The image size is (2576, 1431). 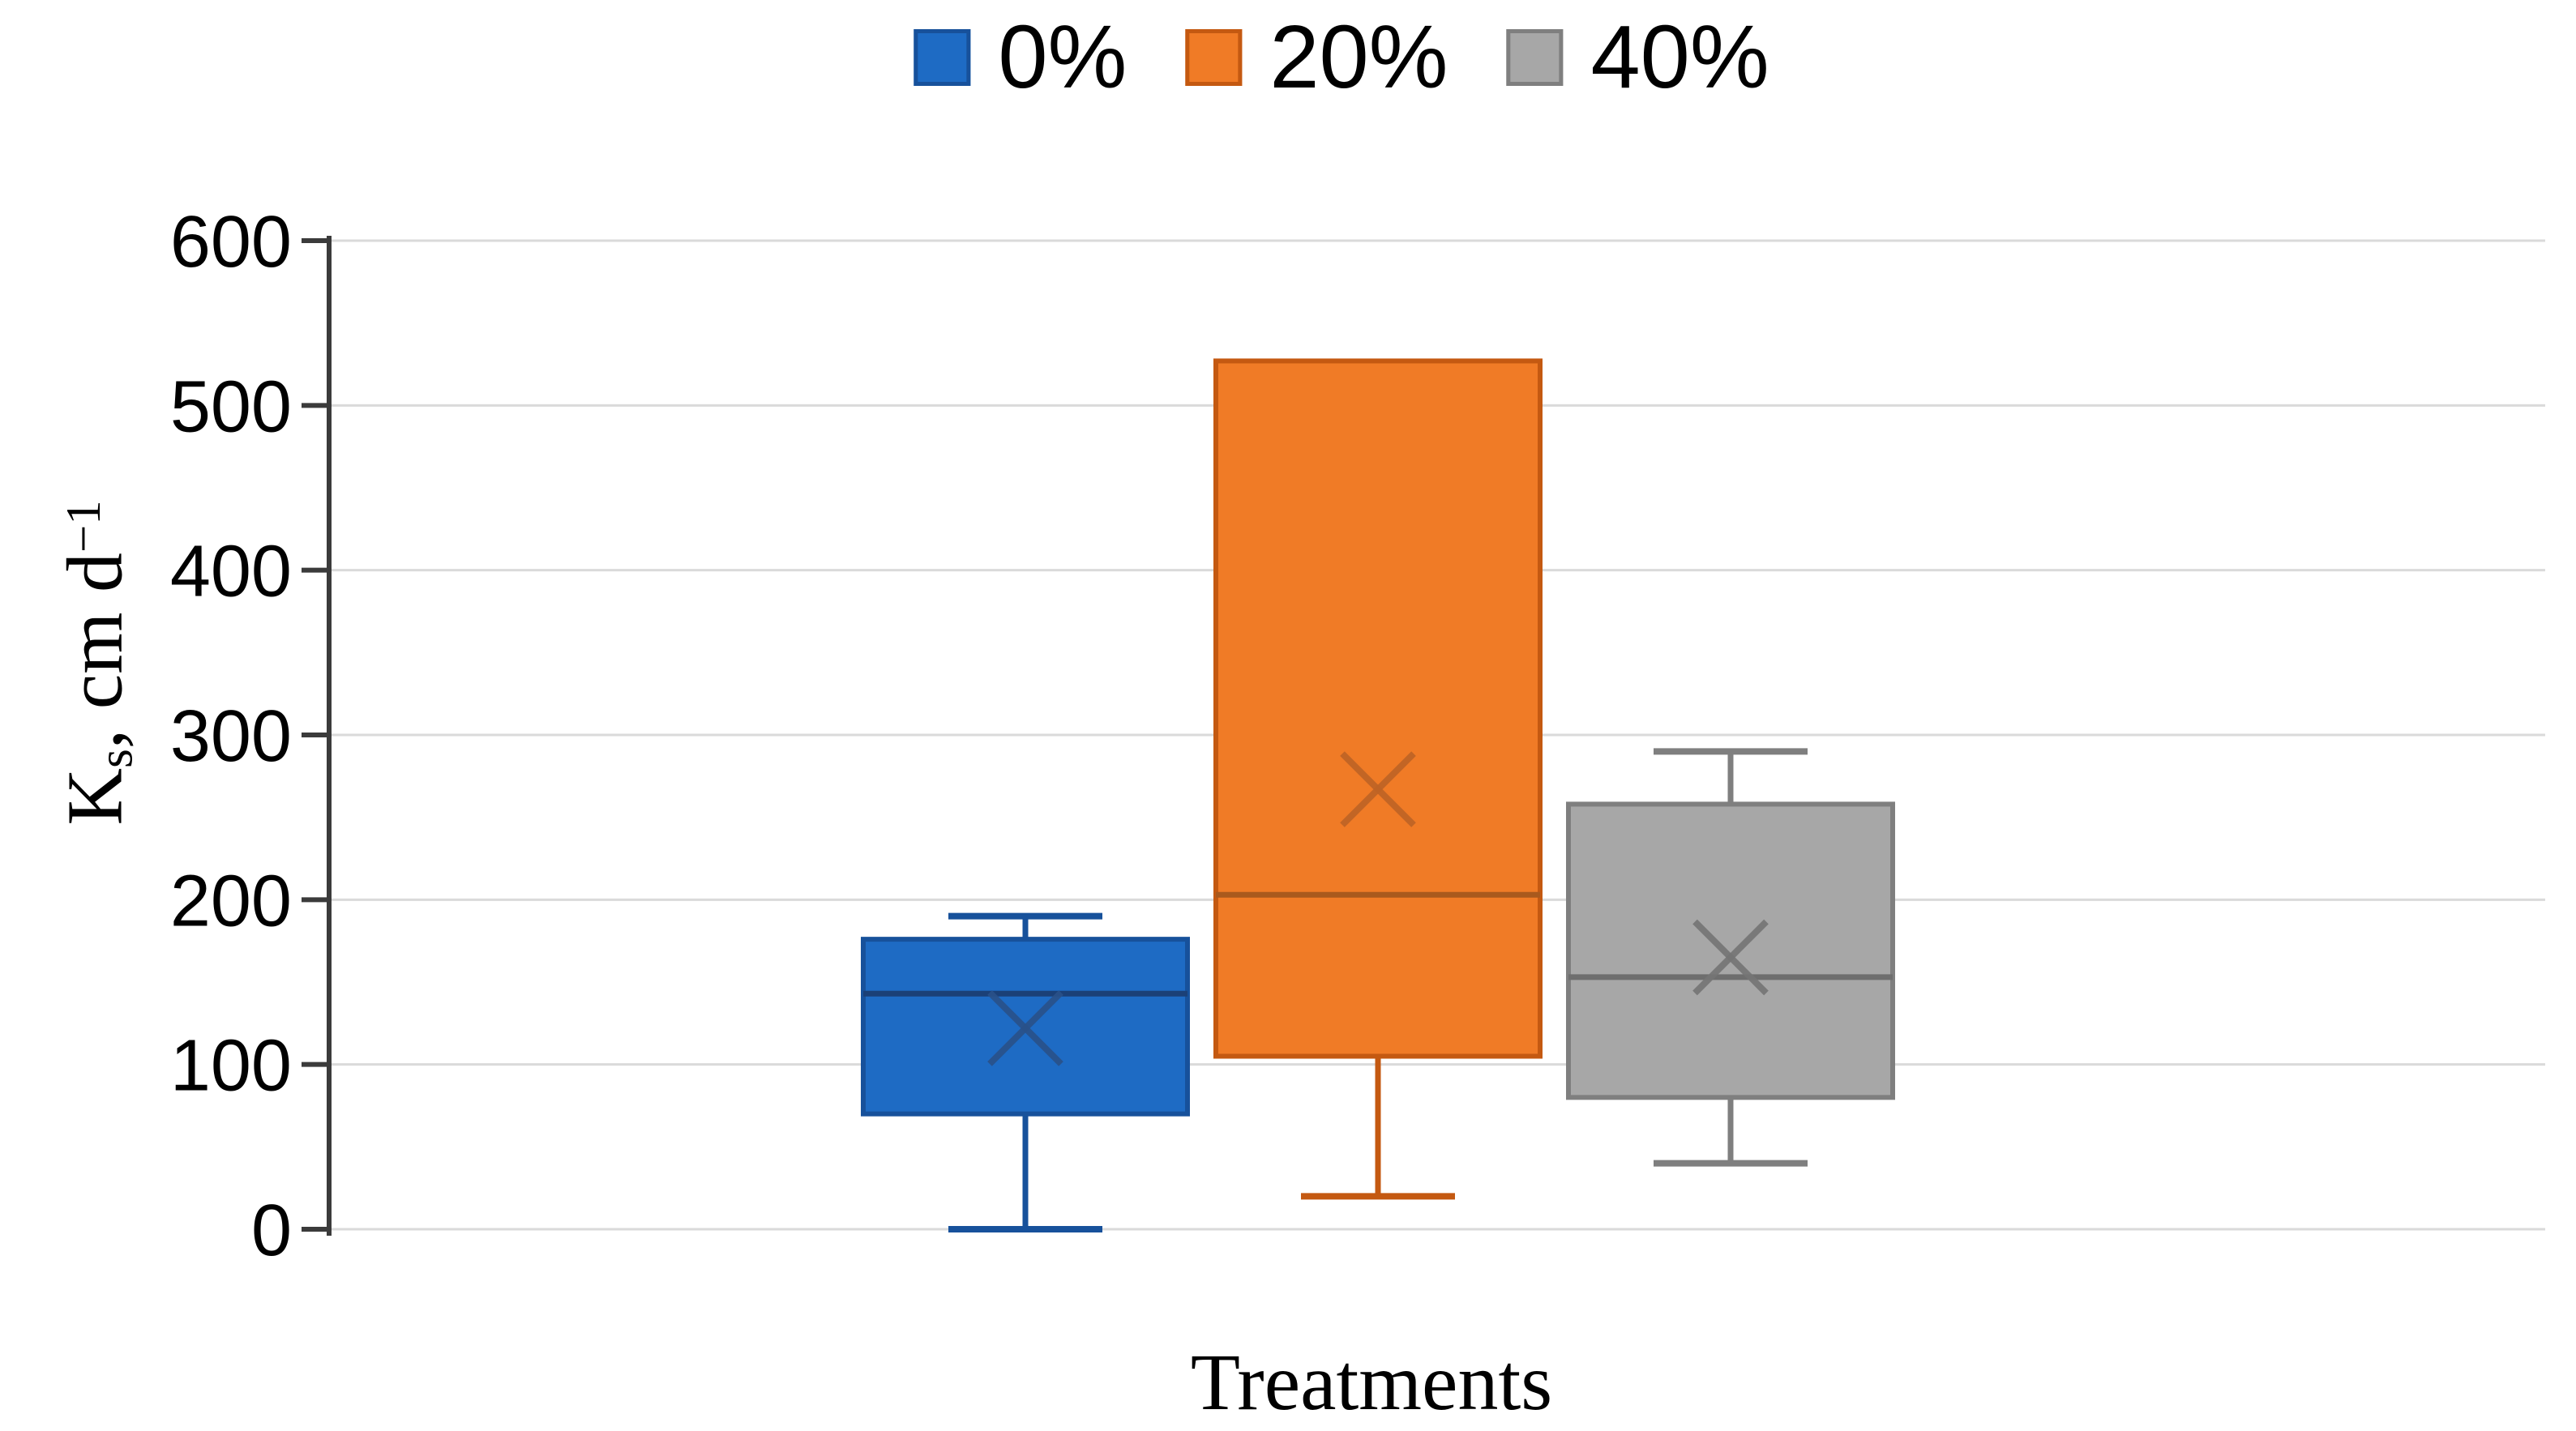 I want to click on box-40%, so click(x=1730, y=951).